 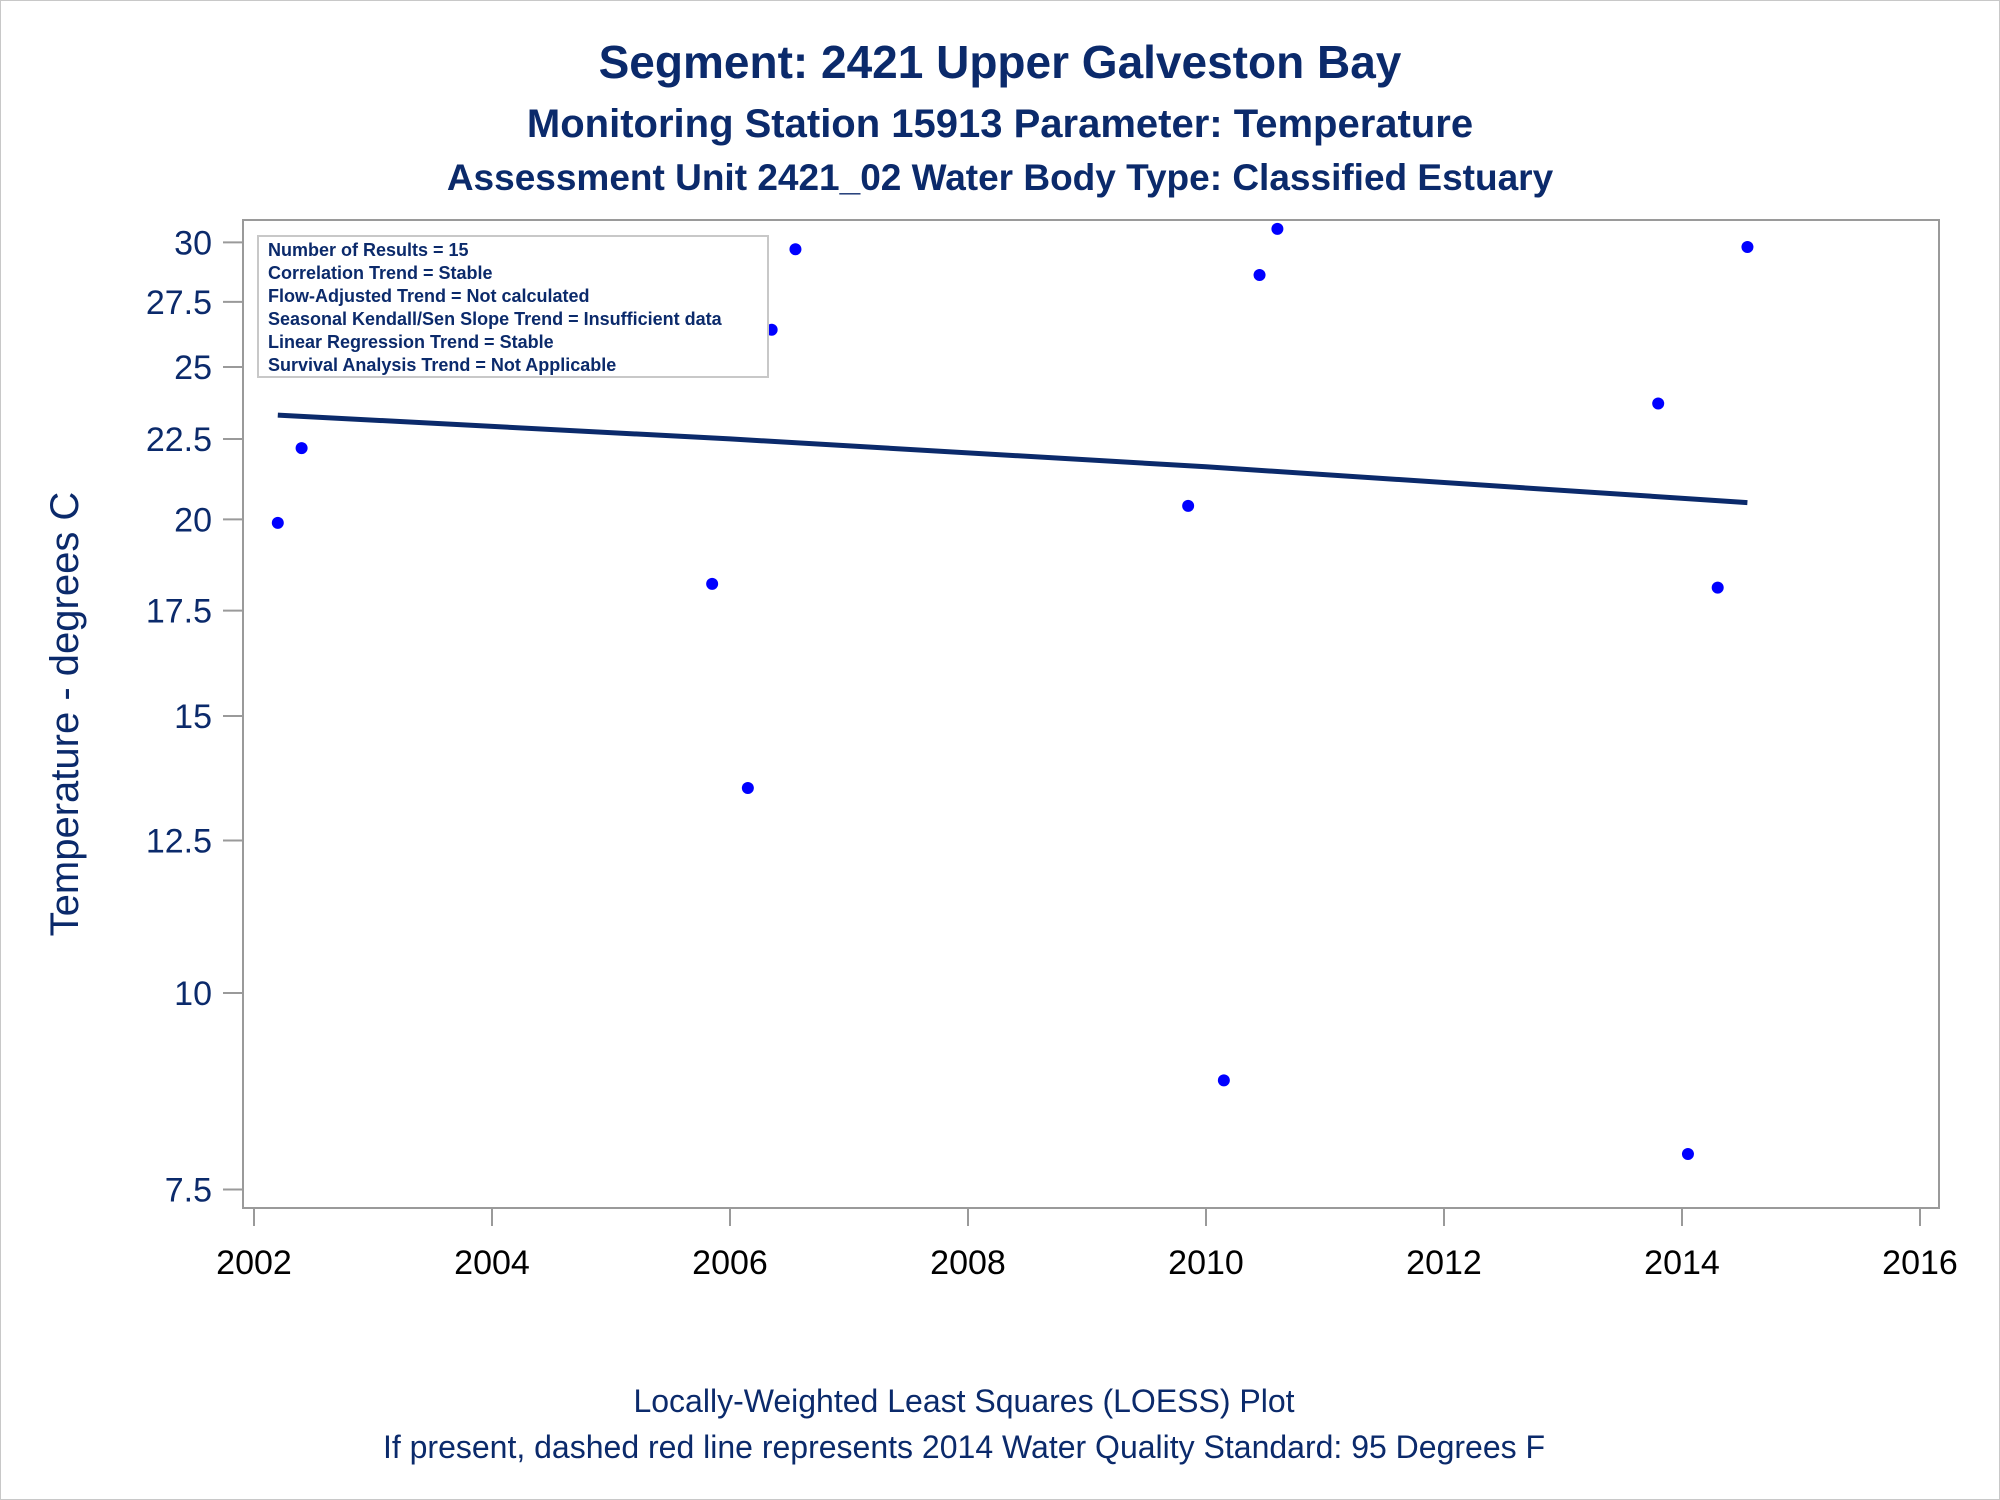 What do you see at coordinates (65, 714) in the screenshot?
I see `y-axis-label: Temperature - degrees C` at bounding box center [65, 714].